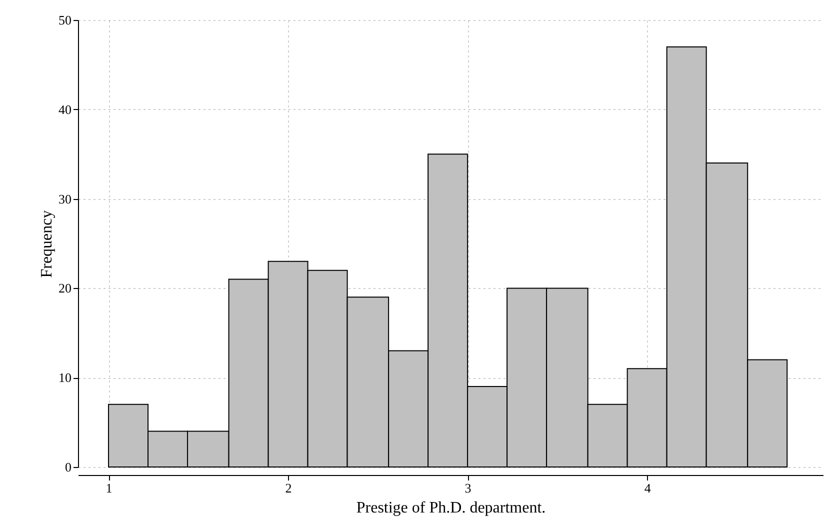 The width and height of the screenshot is (825, 523). Describe the element at coordinates (47, 244) in the screenshot. I see `y-axis-title: Frequency` at that location.